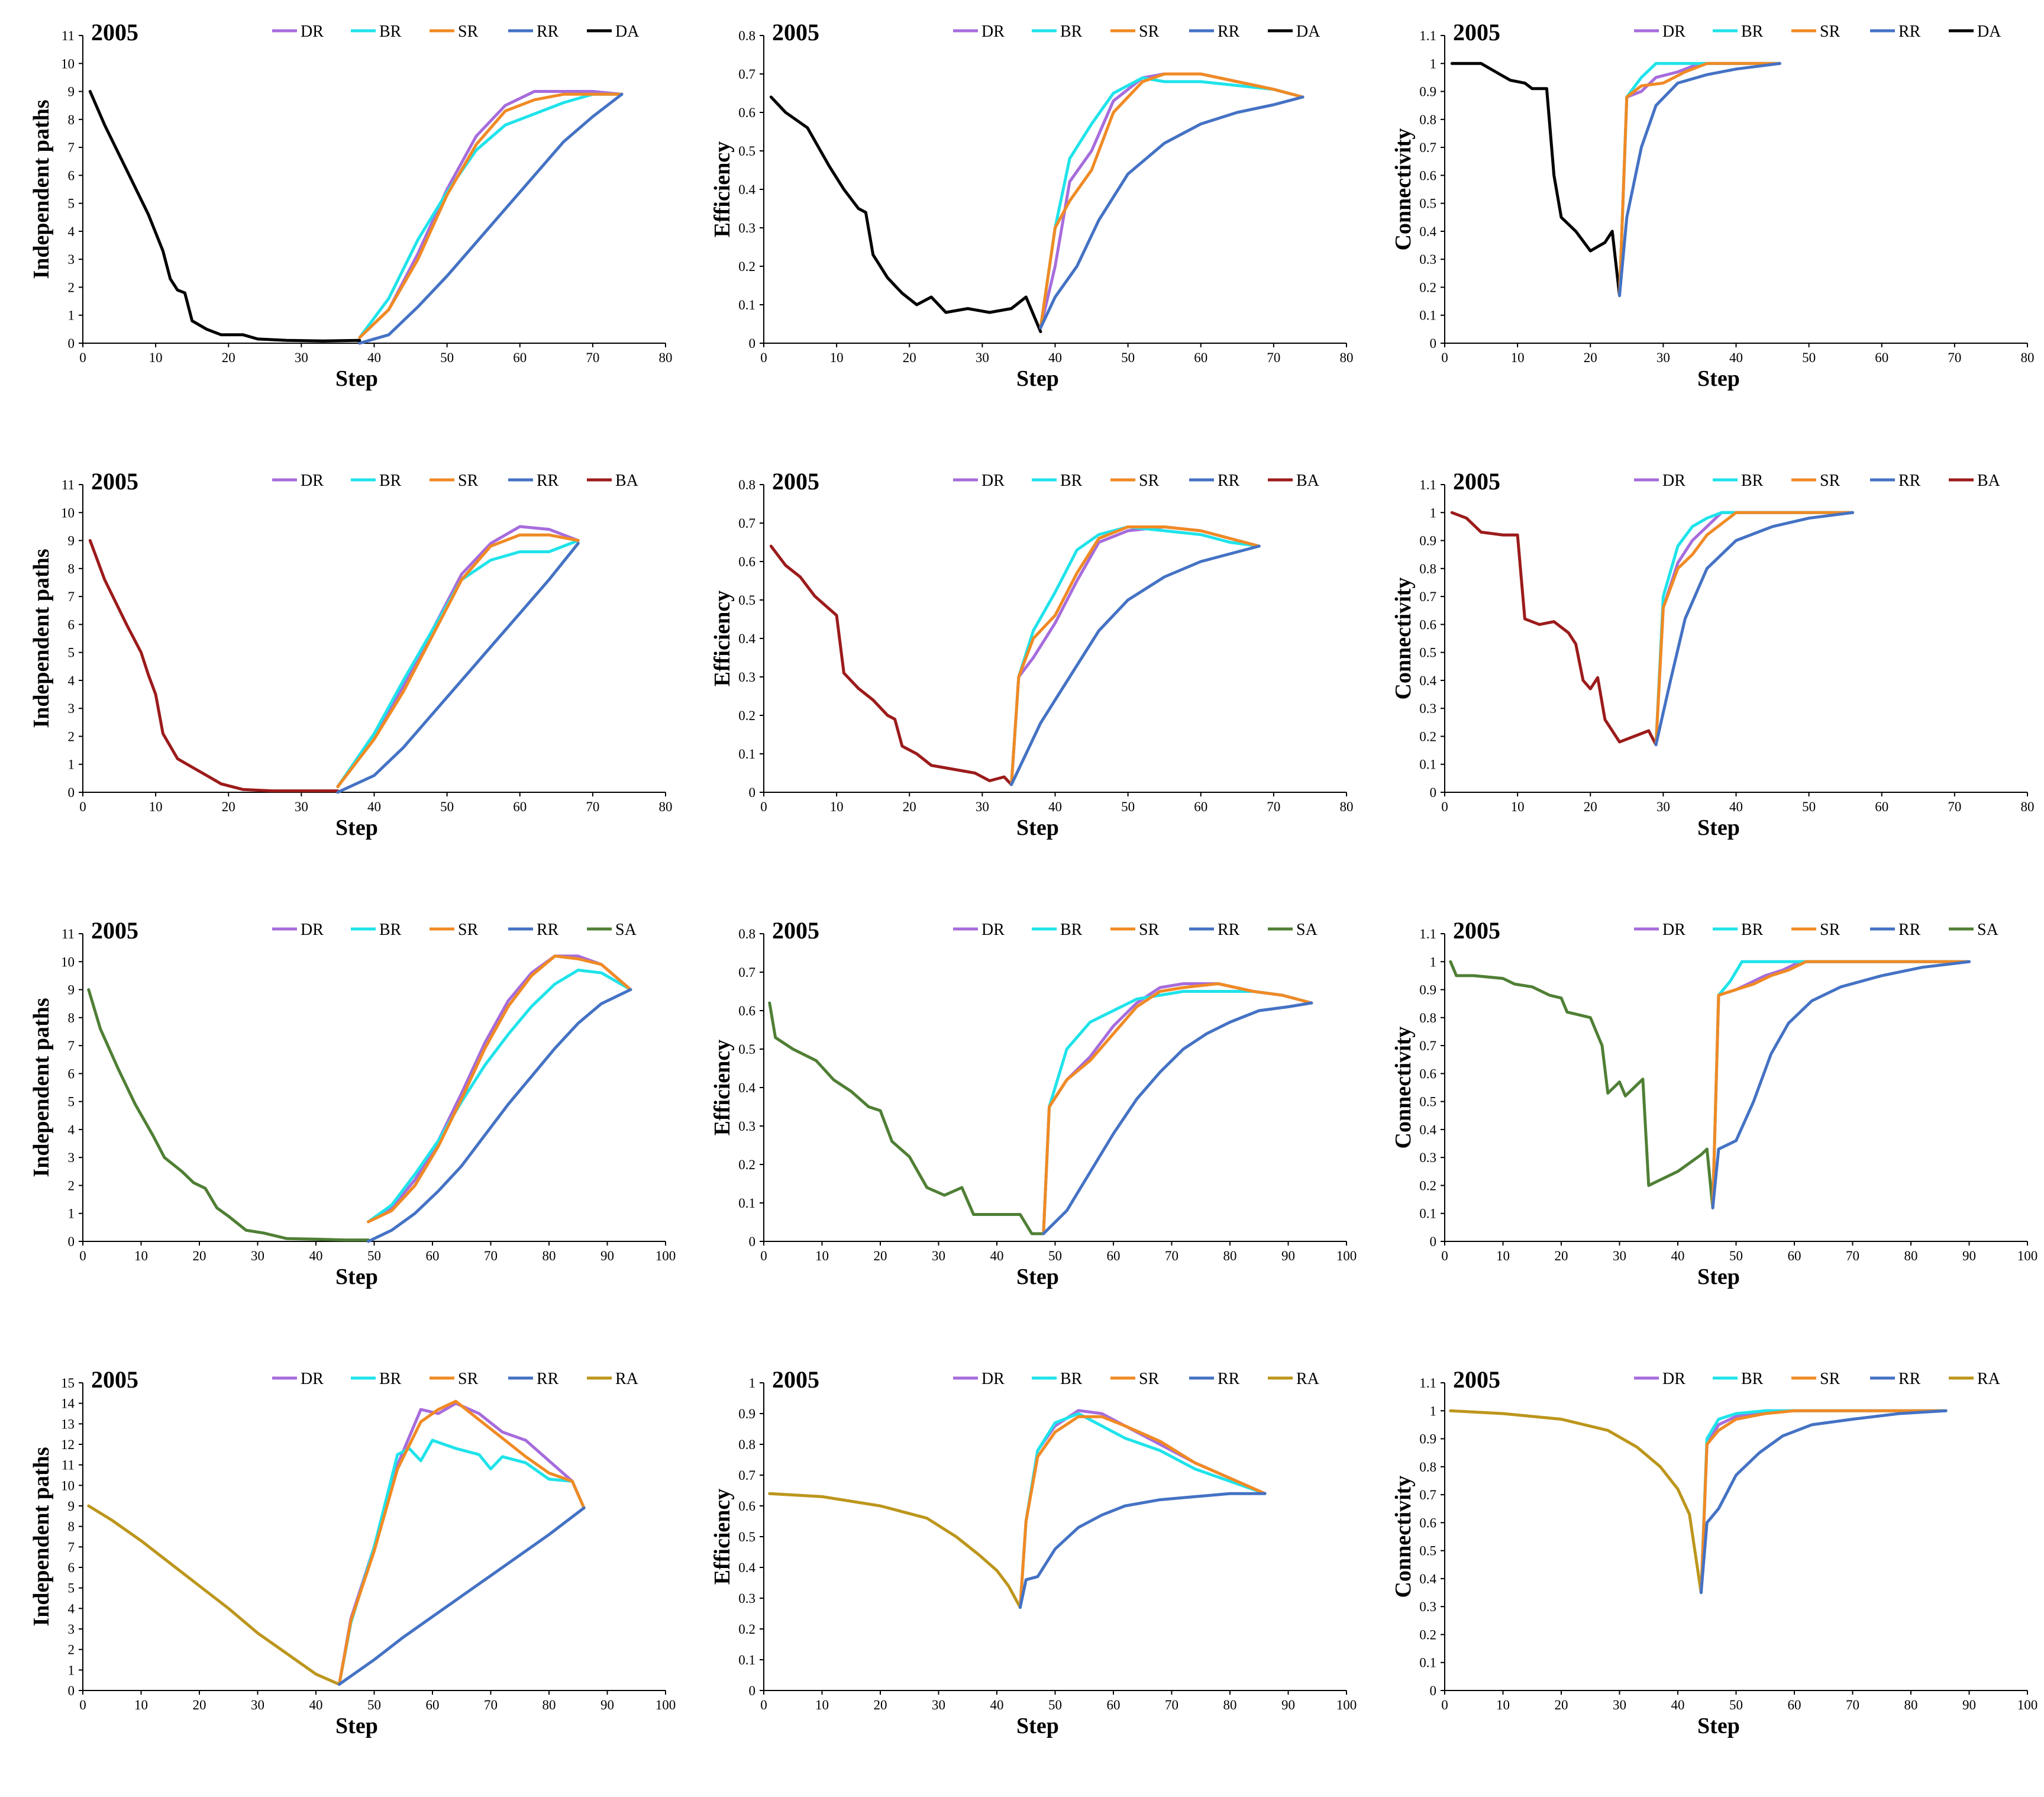  Describe the element at coordinates (68, 1383) in the screenshot. I see `y-tick-label: 15` at that location.